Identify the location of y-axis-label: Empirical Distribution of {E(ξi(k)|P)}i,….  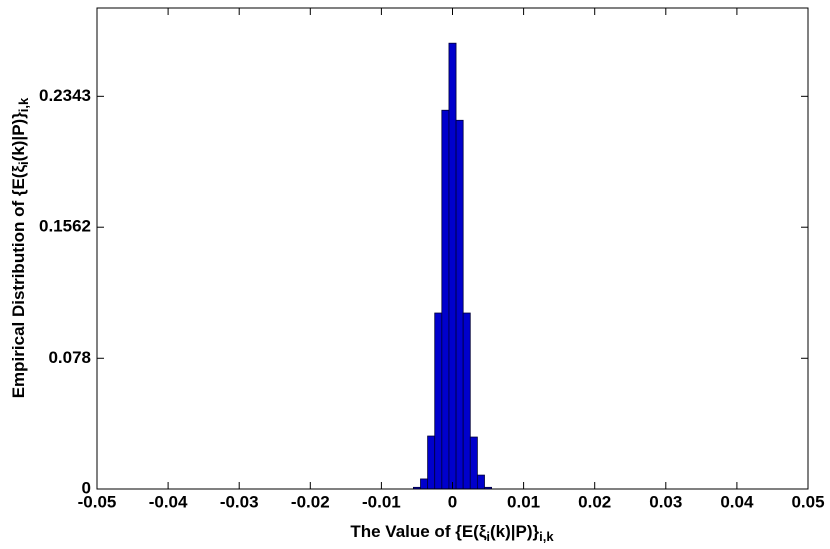
(20, 247).